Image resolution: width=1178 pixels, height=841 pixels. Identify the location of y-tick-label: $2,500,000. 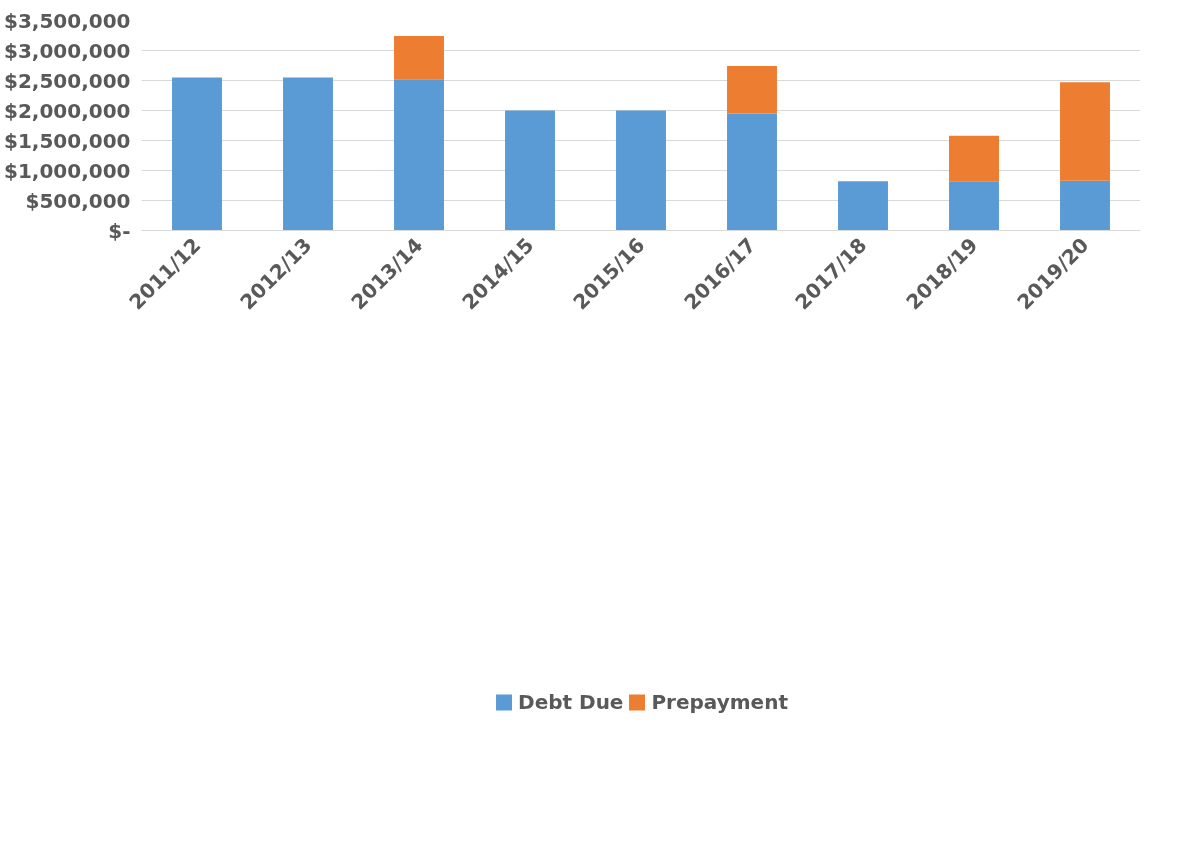
(67, 80).